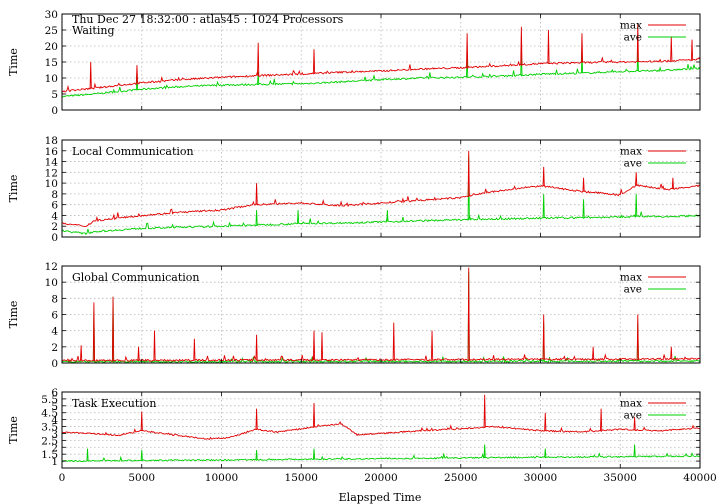 This screenshot has height=504, width=720. Describe the element at coordinates (49, 414) in the screenshot. I see `y-tick-label: 4.5` at that location.